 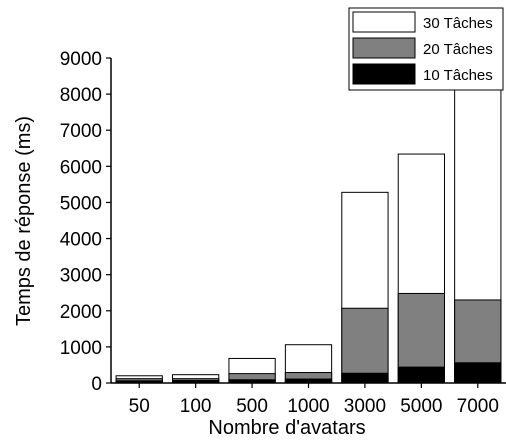 What do you see at coordinates (81, 276) in the screenshot?
I see `y-tick-label: 3000` at bounding box center [81, 276].